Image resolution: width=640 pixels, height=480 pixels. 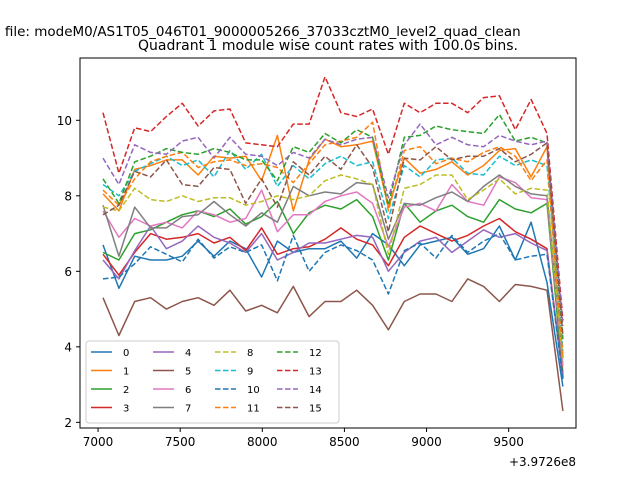 What do you see at coordinates (250, 353) in the screenshot?
I see `legend-label-8: 8` at bounding box center [250, 353].